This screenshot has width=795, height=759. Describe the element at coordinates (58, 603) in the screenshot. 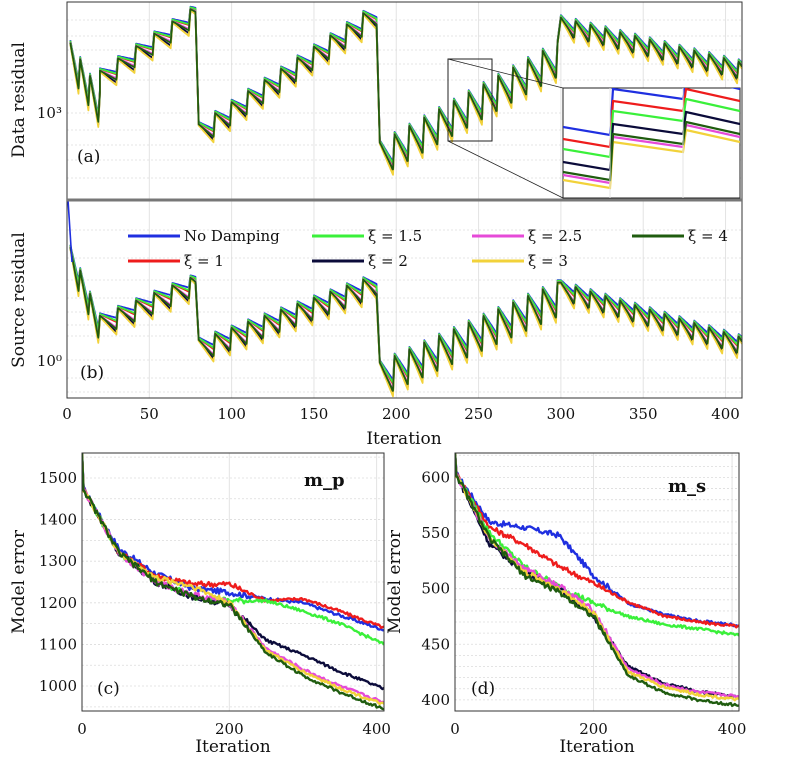

I see `ytick-label: 1200` at that location.